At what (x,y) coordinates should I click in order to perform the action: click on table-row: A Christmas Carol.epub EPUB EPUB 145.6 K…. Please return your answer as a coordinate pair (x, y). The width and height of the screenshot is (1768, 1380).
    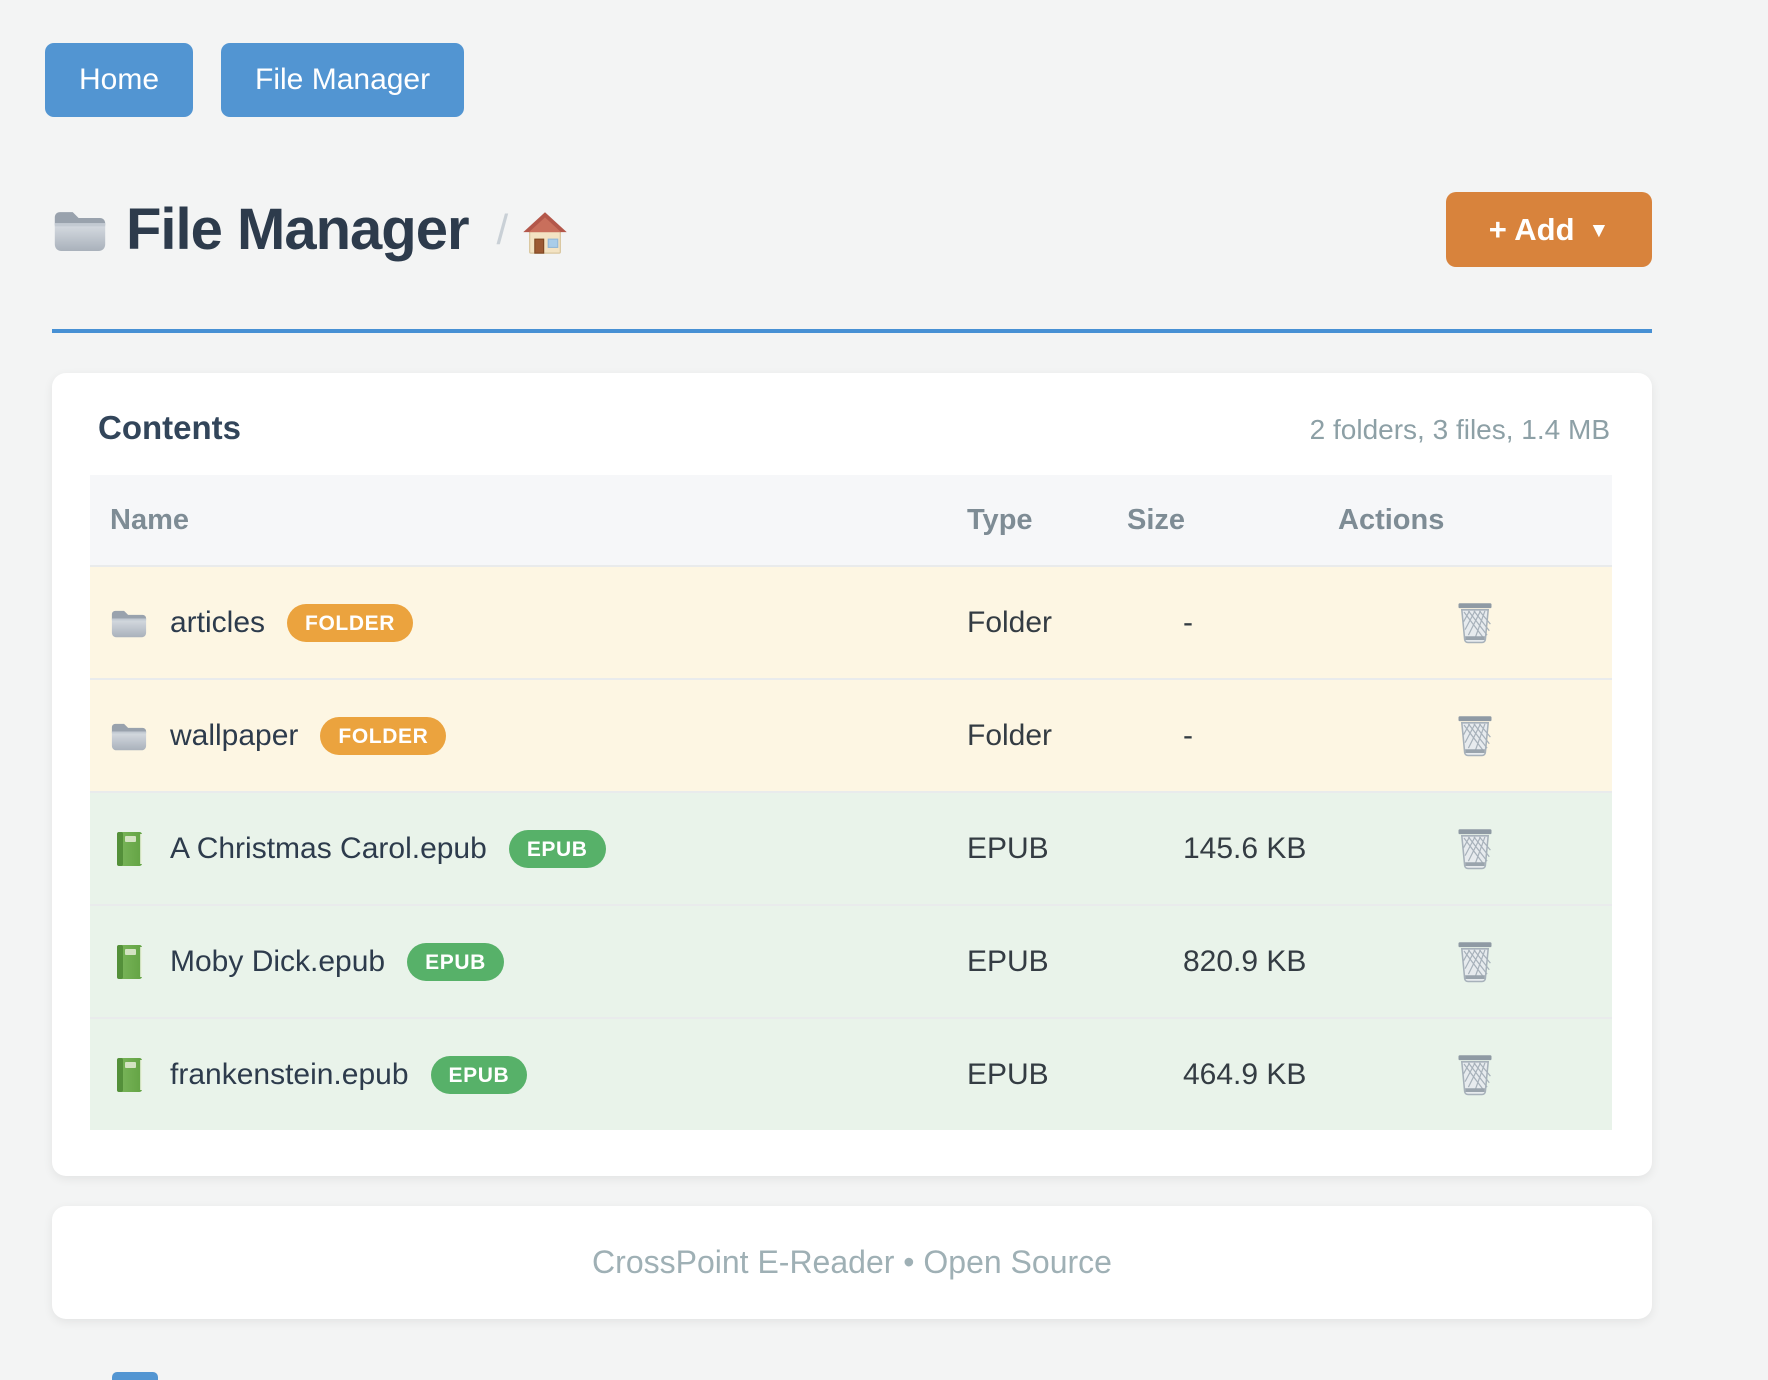
    Looking at the image, I should click on (851, 847).